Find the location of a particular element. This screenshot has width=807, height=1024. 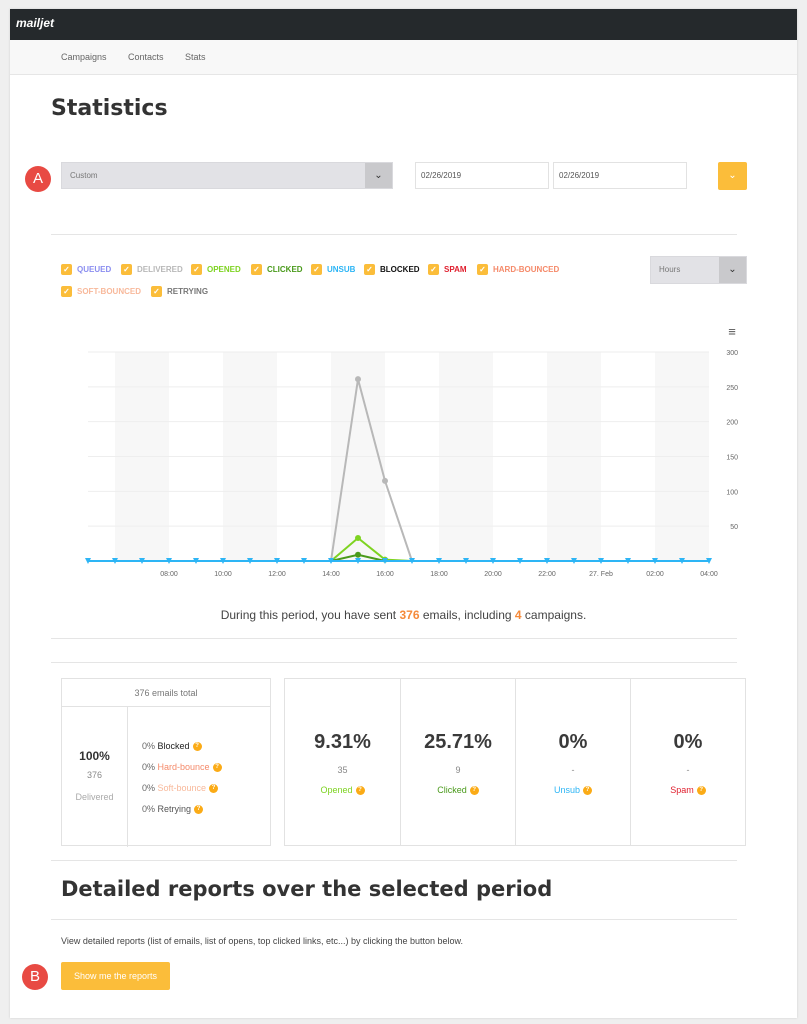

emails-total: 376 emails total is located at coordinates (166, 693).